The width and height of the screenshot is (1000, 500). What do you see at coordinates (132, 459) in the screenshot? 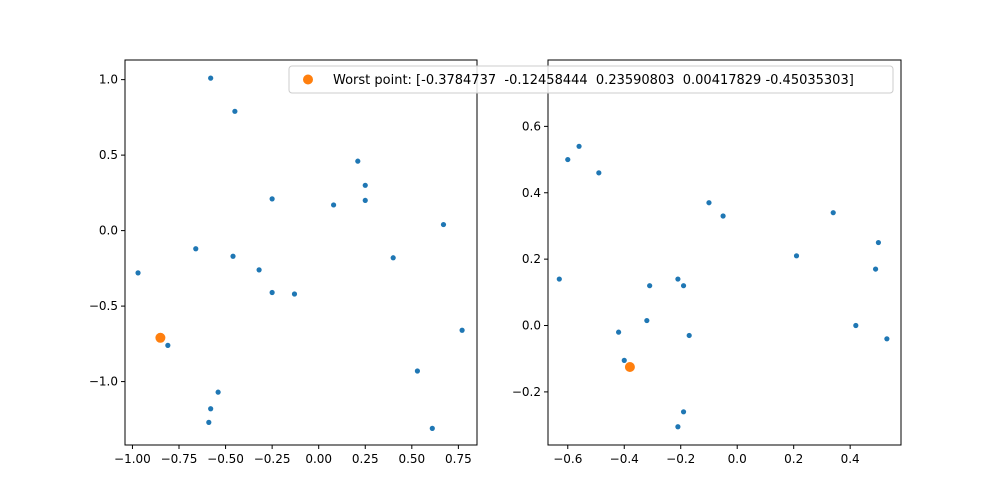
I see `x-tick-label: −1.00` at bounding box center [132, 459].